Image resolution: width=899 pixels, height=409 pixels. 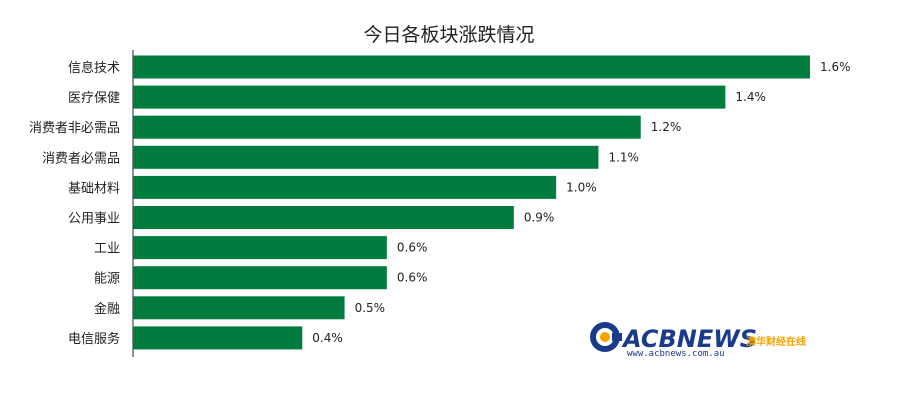 I want to click on logo-at-icon, so click(x=606, y=337).